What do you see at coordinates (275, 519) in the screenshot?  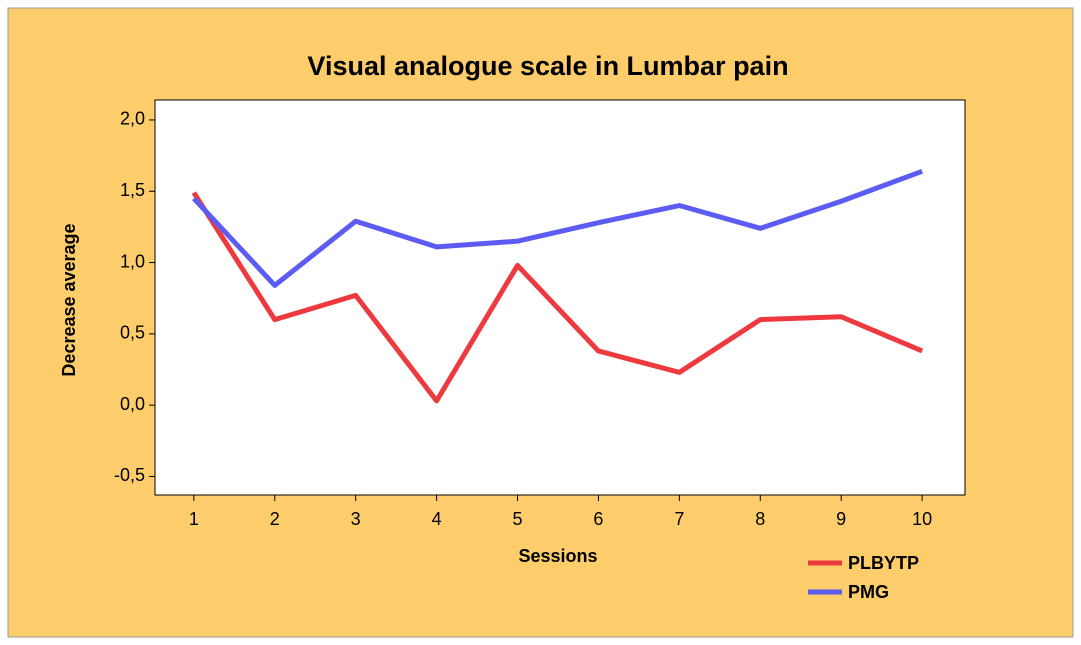 I see `x-tick-label: 2` at bounding box center [275, 519].